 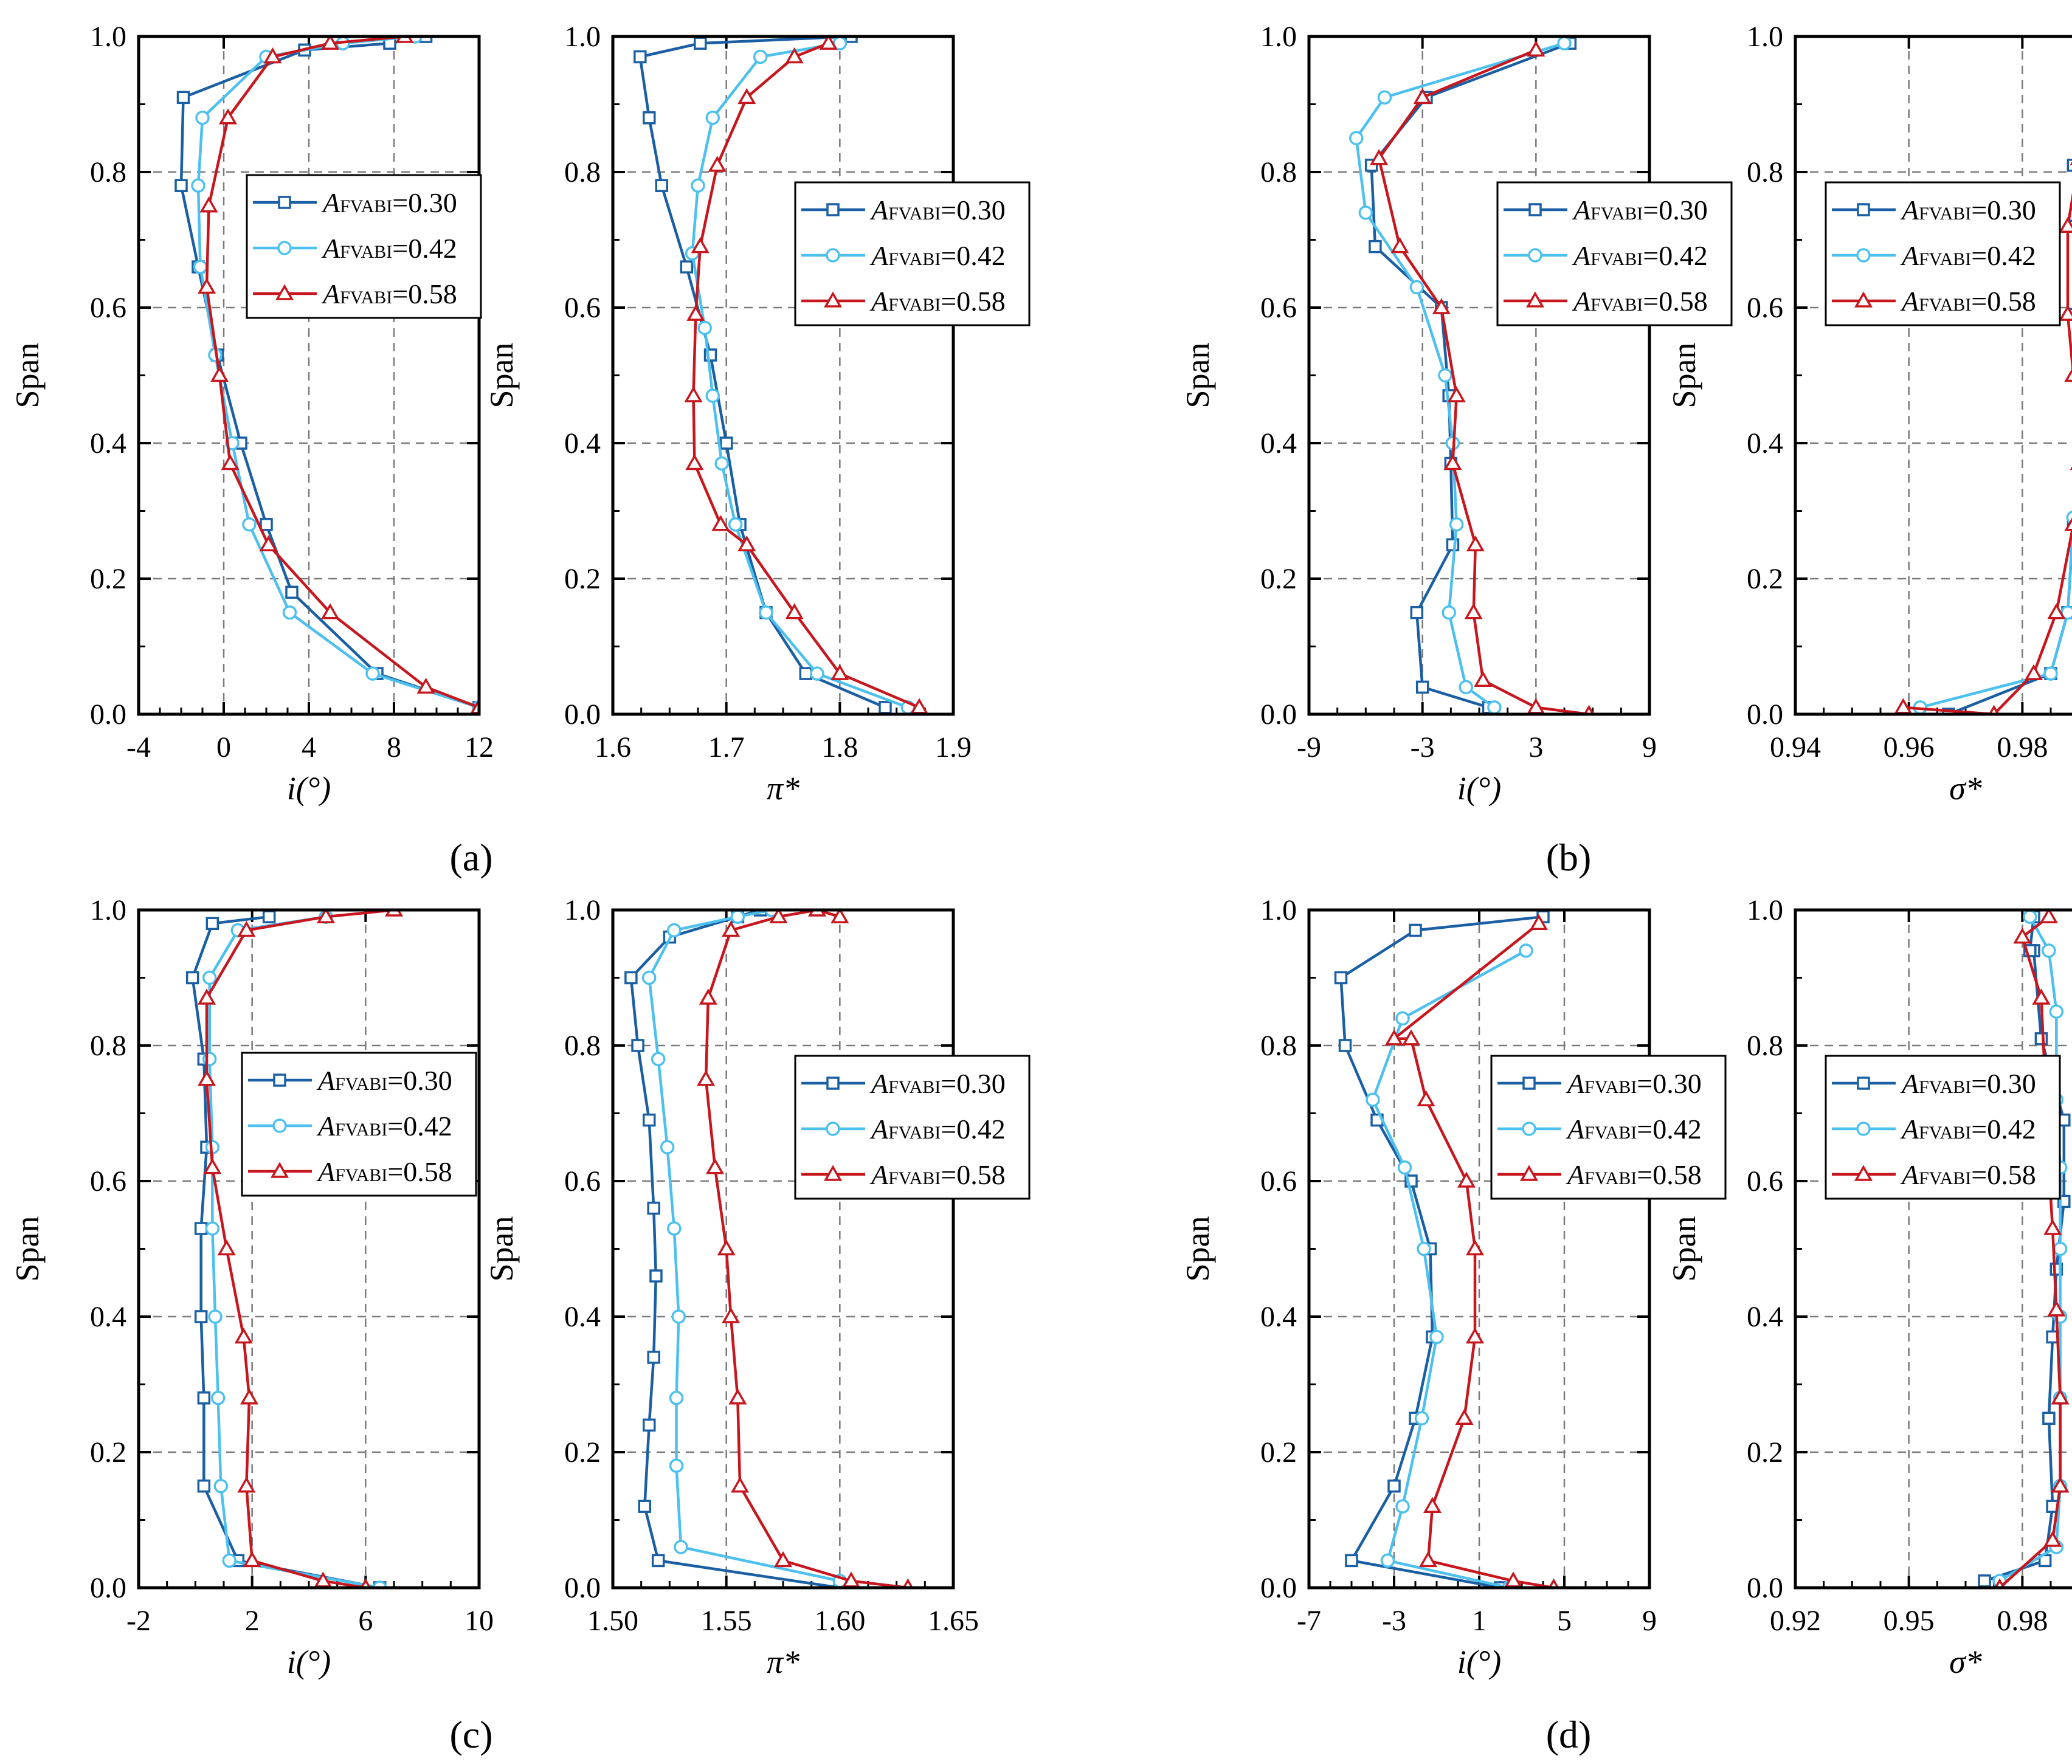 What do you see at coordinates (1765, 1452) in the screenshot?
I see `y-tick-label: 0.2` at bounding box center [1765, 1452].